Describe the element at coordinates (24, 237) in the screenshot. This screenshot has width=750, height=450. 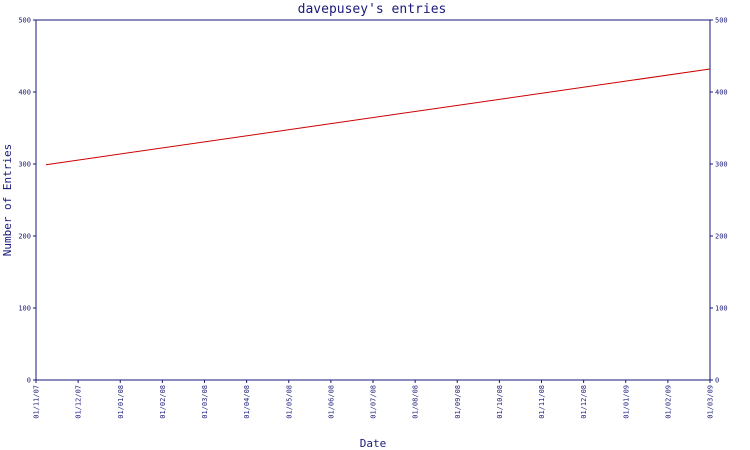
I see `y-tick-label-left: 200` at that location.